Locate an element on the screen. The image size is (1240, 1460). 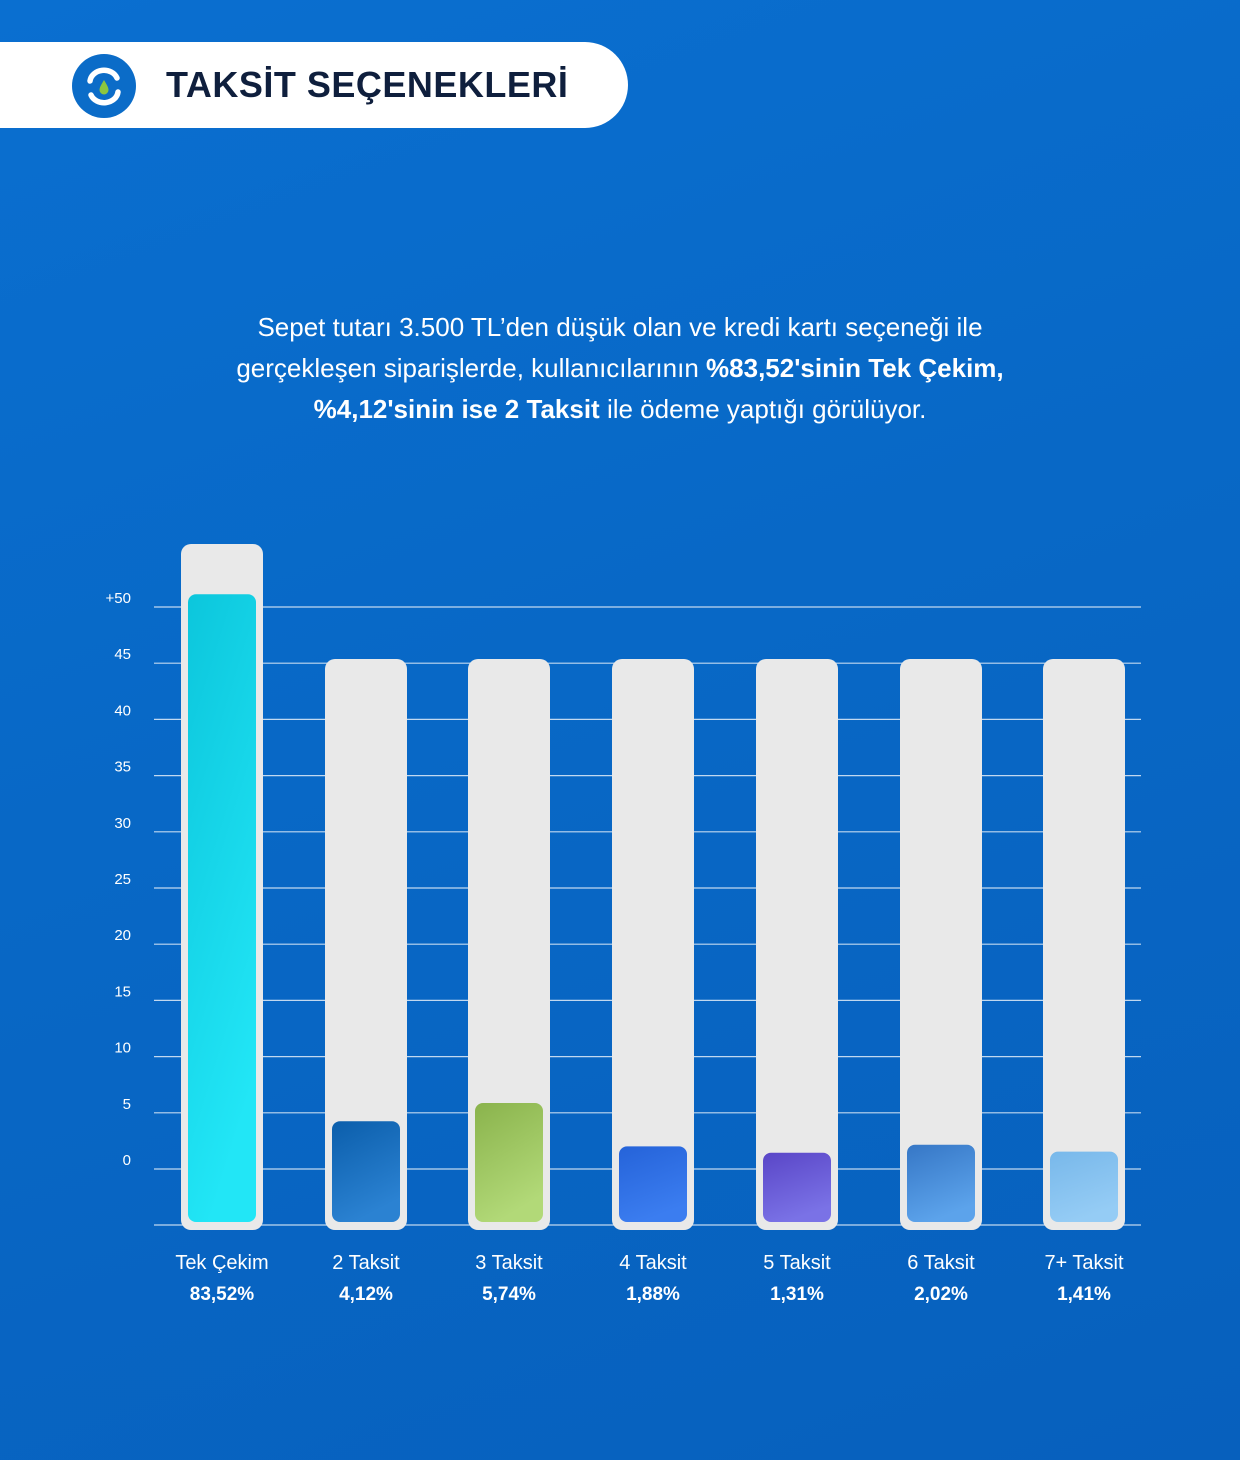
bar-value-label: 4,12% is located at coordinates (366, 1294).